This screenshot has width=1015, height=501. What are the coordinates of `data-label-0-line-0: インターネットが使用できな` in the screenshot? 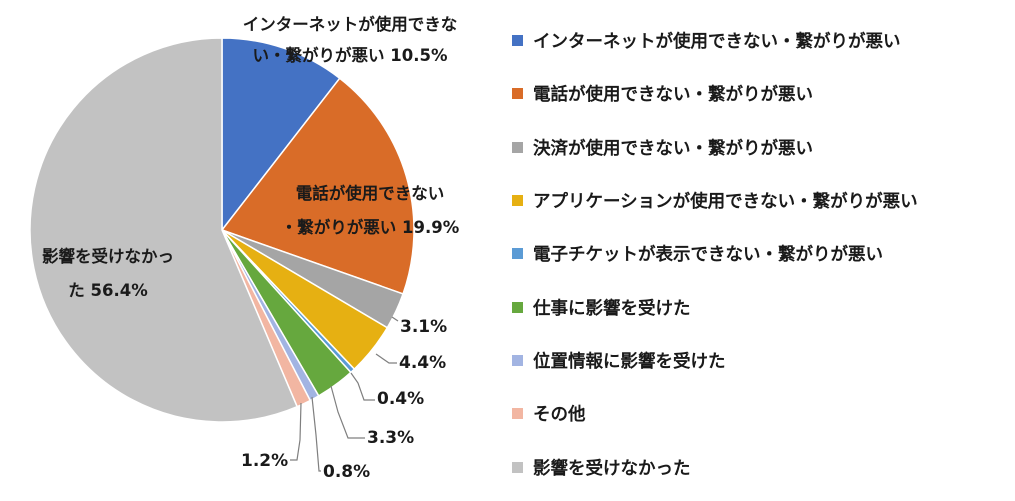 It's located at (350, 24).